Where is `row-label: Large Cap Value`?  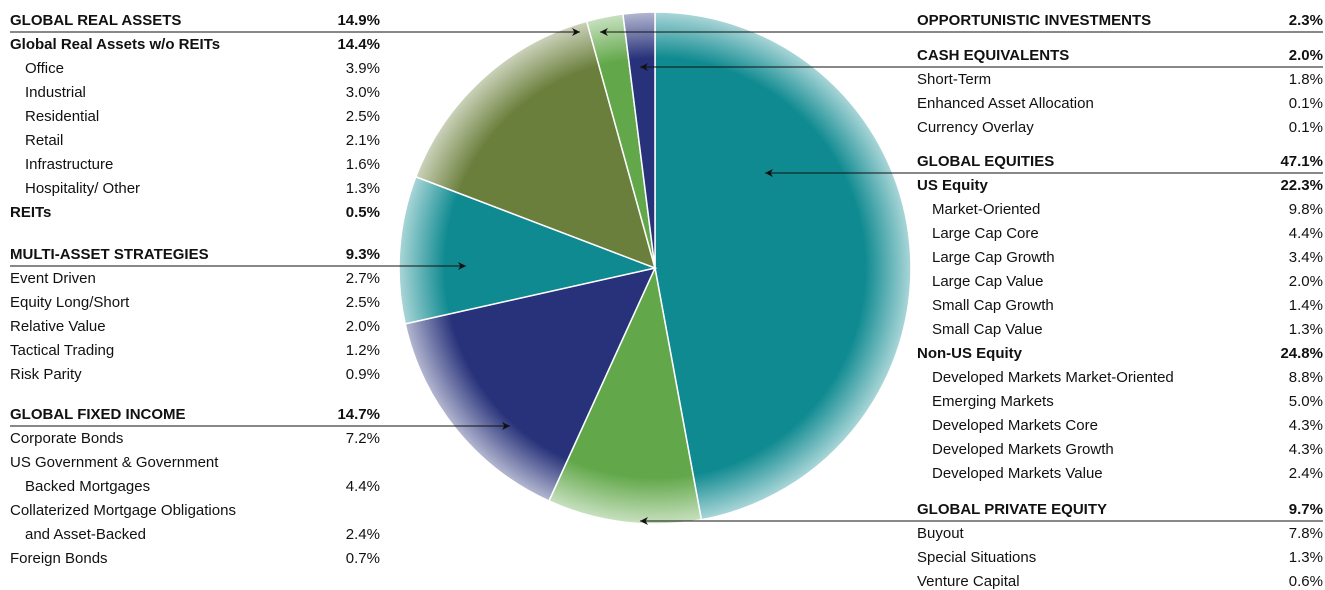 row-label: Large Cap Value is located at coordinates (987, 281).